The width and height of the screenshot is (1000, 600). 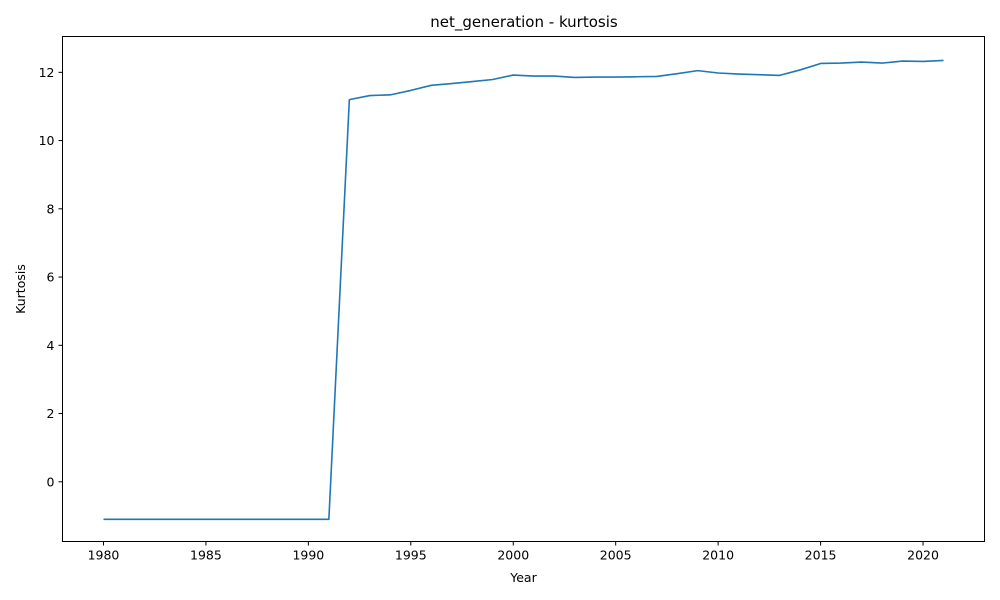 What do you see at coordinates (51, 413) in the screenshot?
I see `y-tick-label: 2` at bounding box center [51, 413].